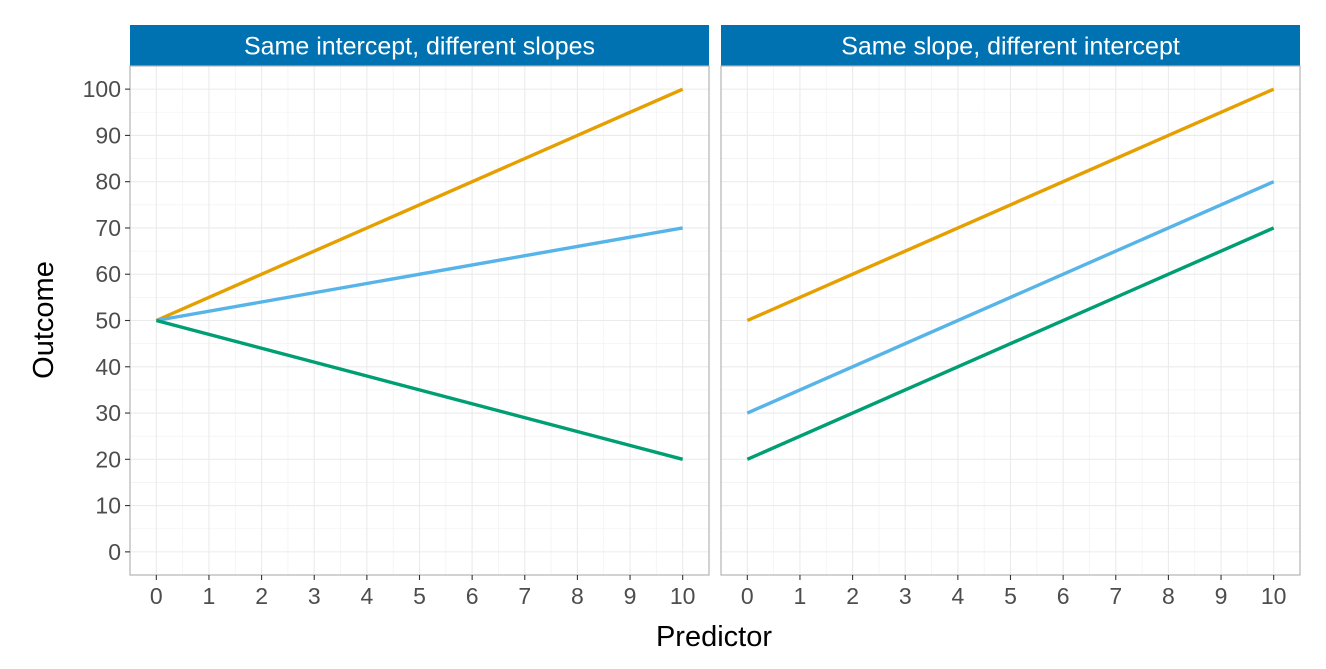 Image resolution: width=1326 pixels, height=669 pixels. What do you see at coordinates (108, 135) in the screenshot?
I see `y-tick-label: 90` at bounding box center [108, 135].